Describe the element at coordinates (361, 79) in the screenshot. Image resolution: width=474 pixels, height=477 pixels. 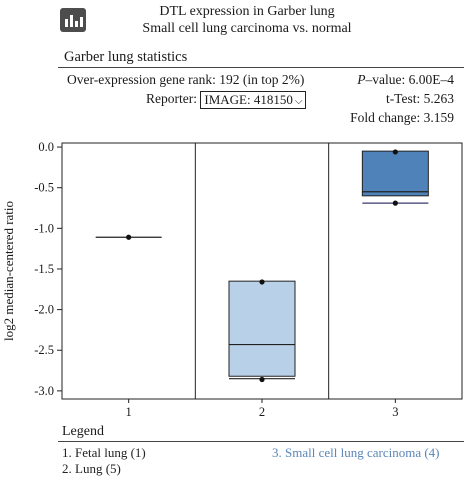
I see `p-label: P` at that location.